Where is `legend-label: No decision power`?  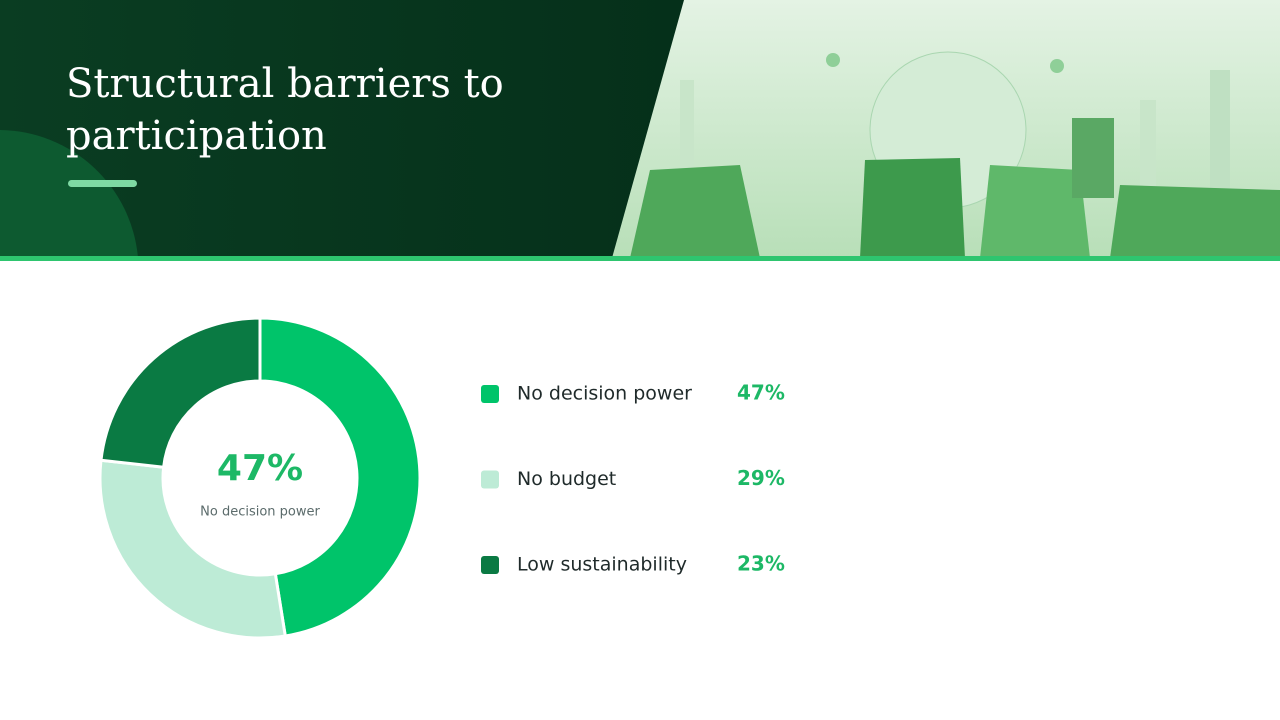
legend-label: No decision power is located at coordinates (604, 394).